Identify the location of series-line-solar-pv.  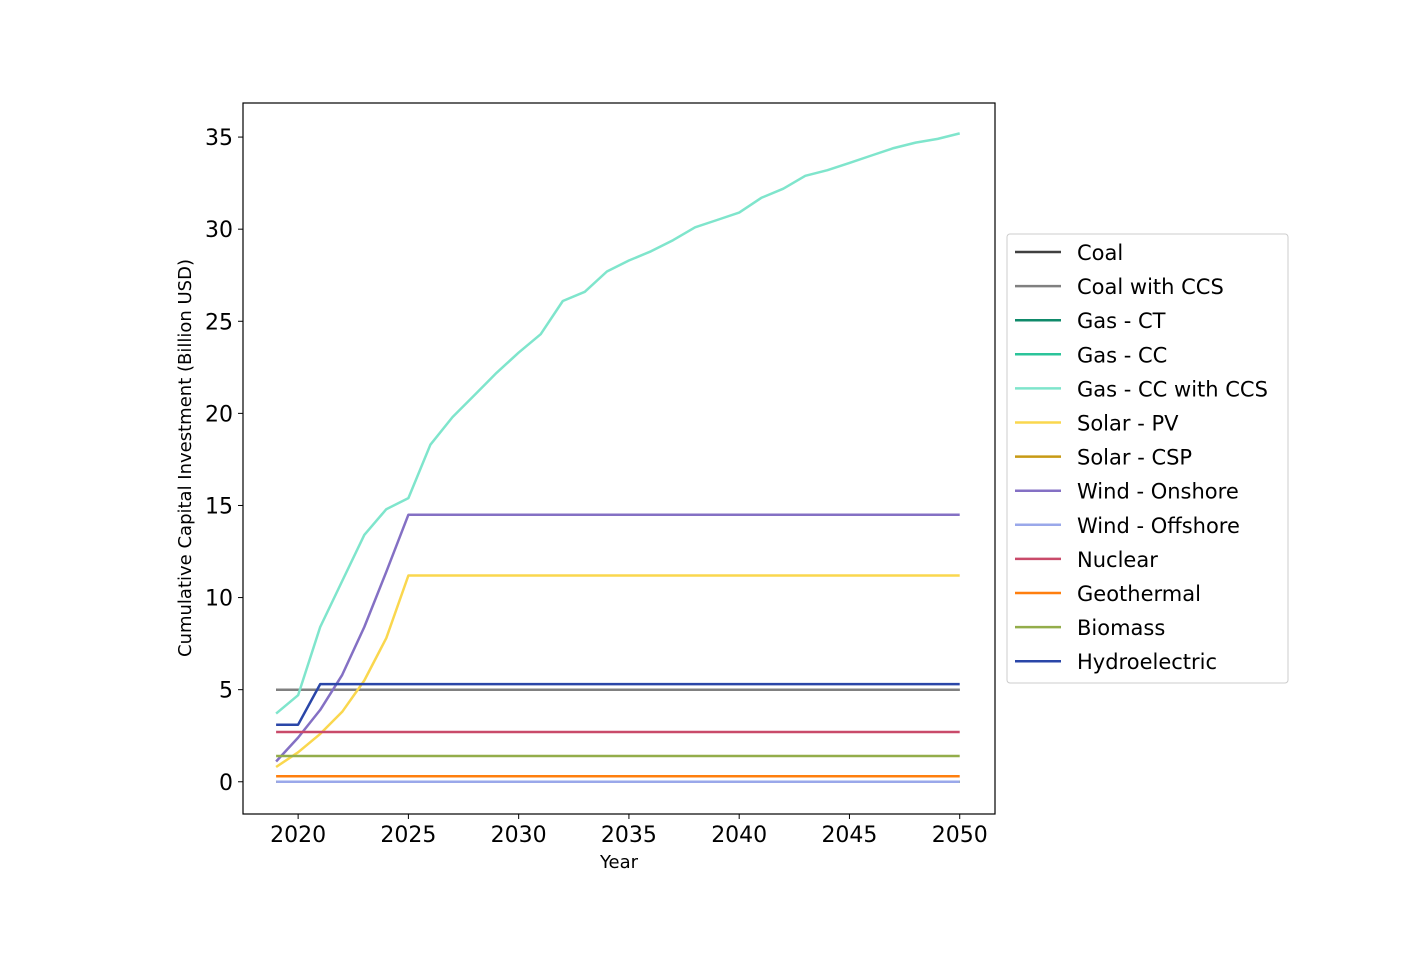
(617, 671).